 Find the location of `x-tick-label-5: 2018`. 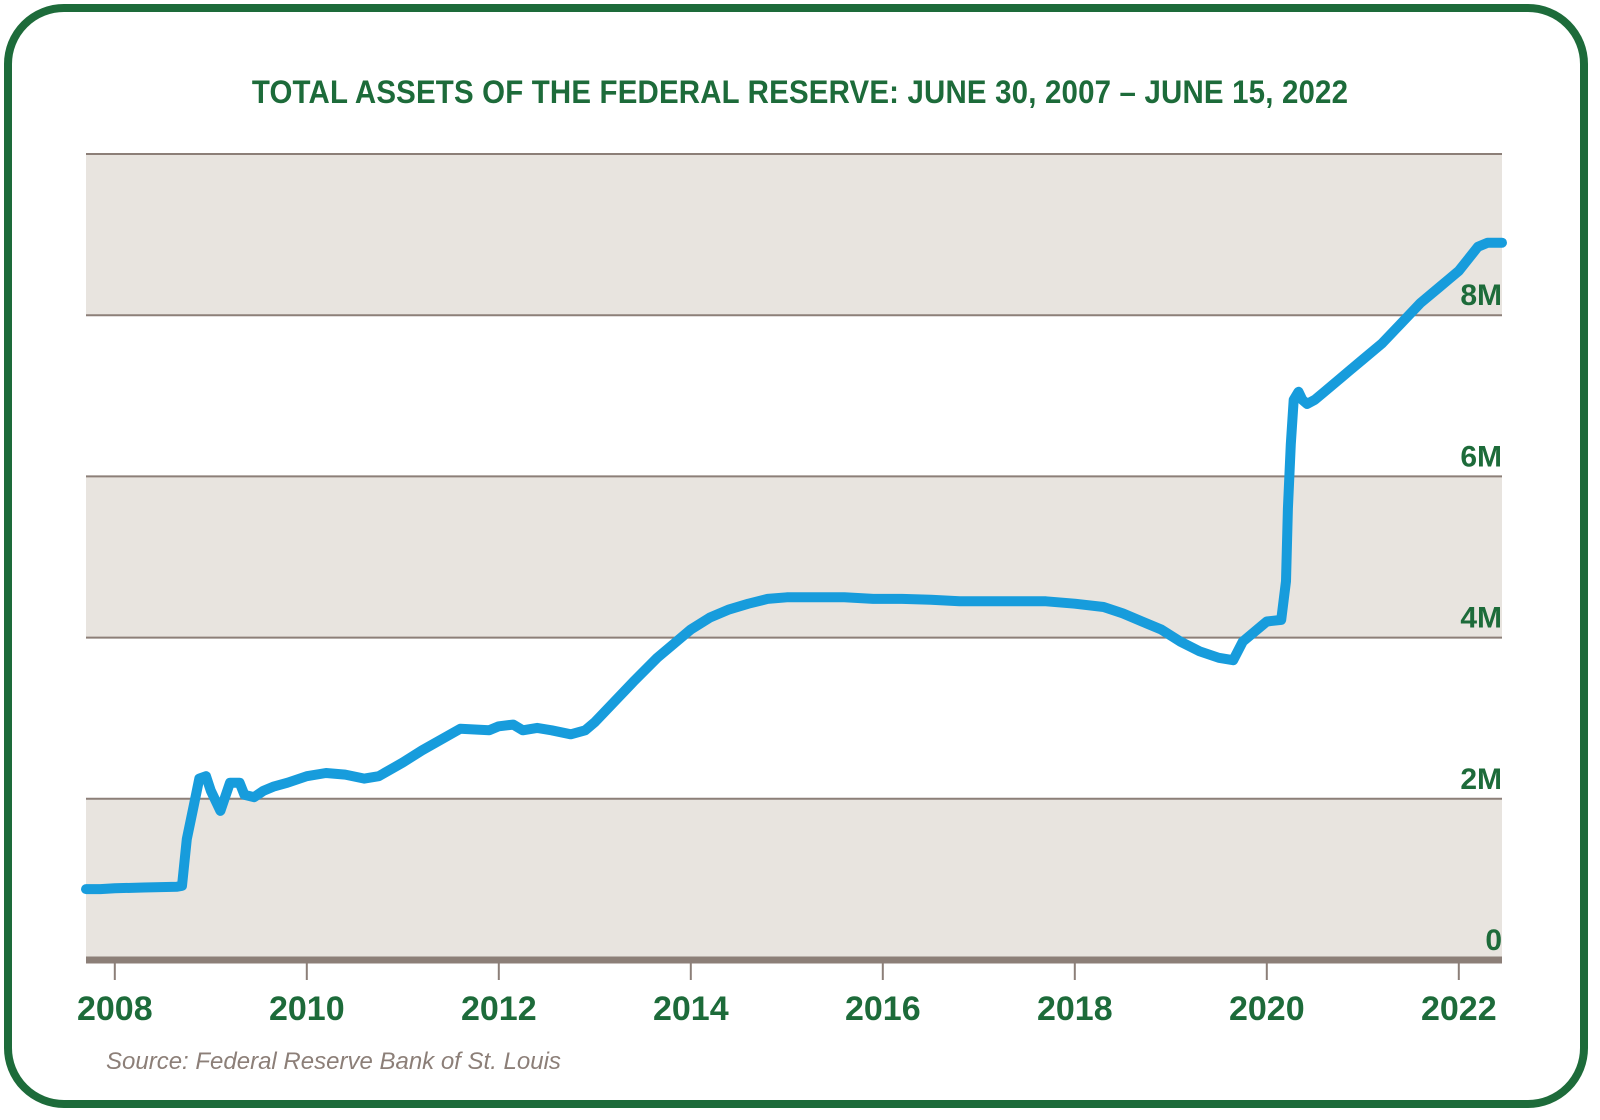

x-tick-label-5: 2018 is located at coordinates (1075, 1009).